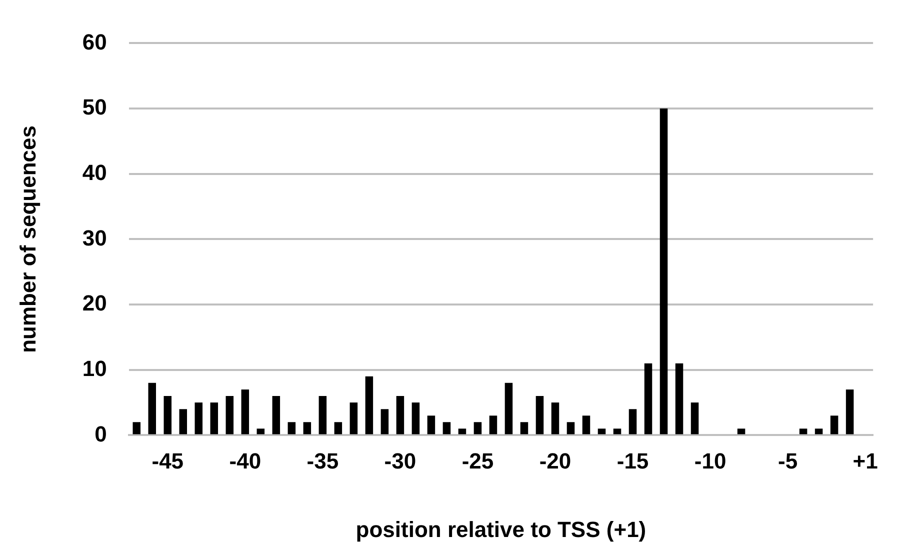 The height and width of the screenshot is (556, 900). I want to click on x-tick-label: -30, so click(400, 461).